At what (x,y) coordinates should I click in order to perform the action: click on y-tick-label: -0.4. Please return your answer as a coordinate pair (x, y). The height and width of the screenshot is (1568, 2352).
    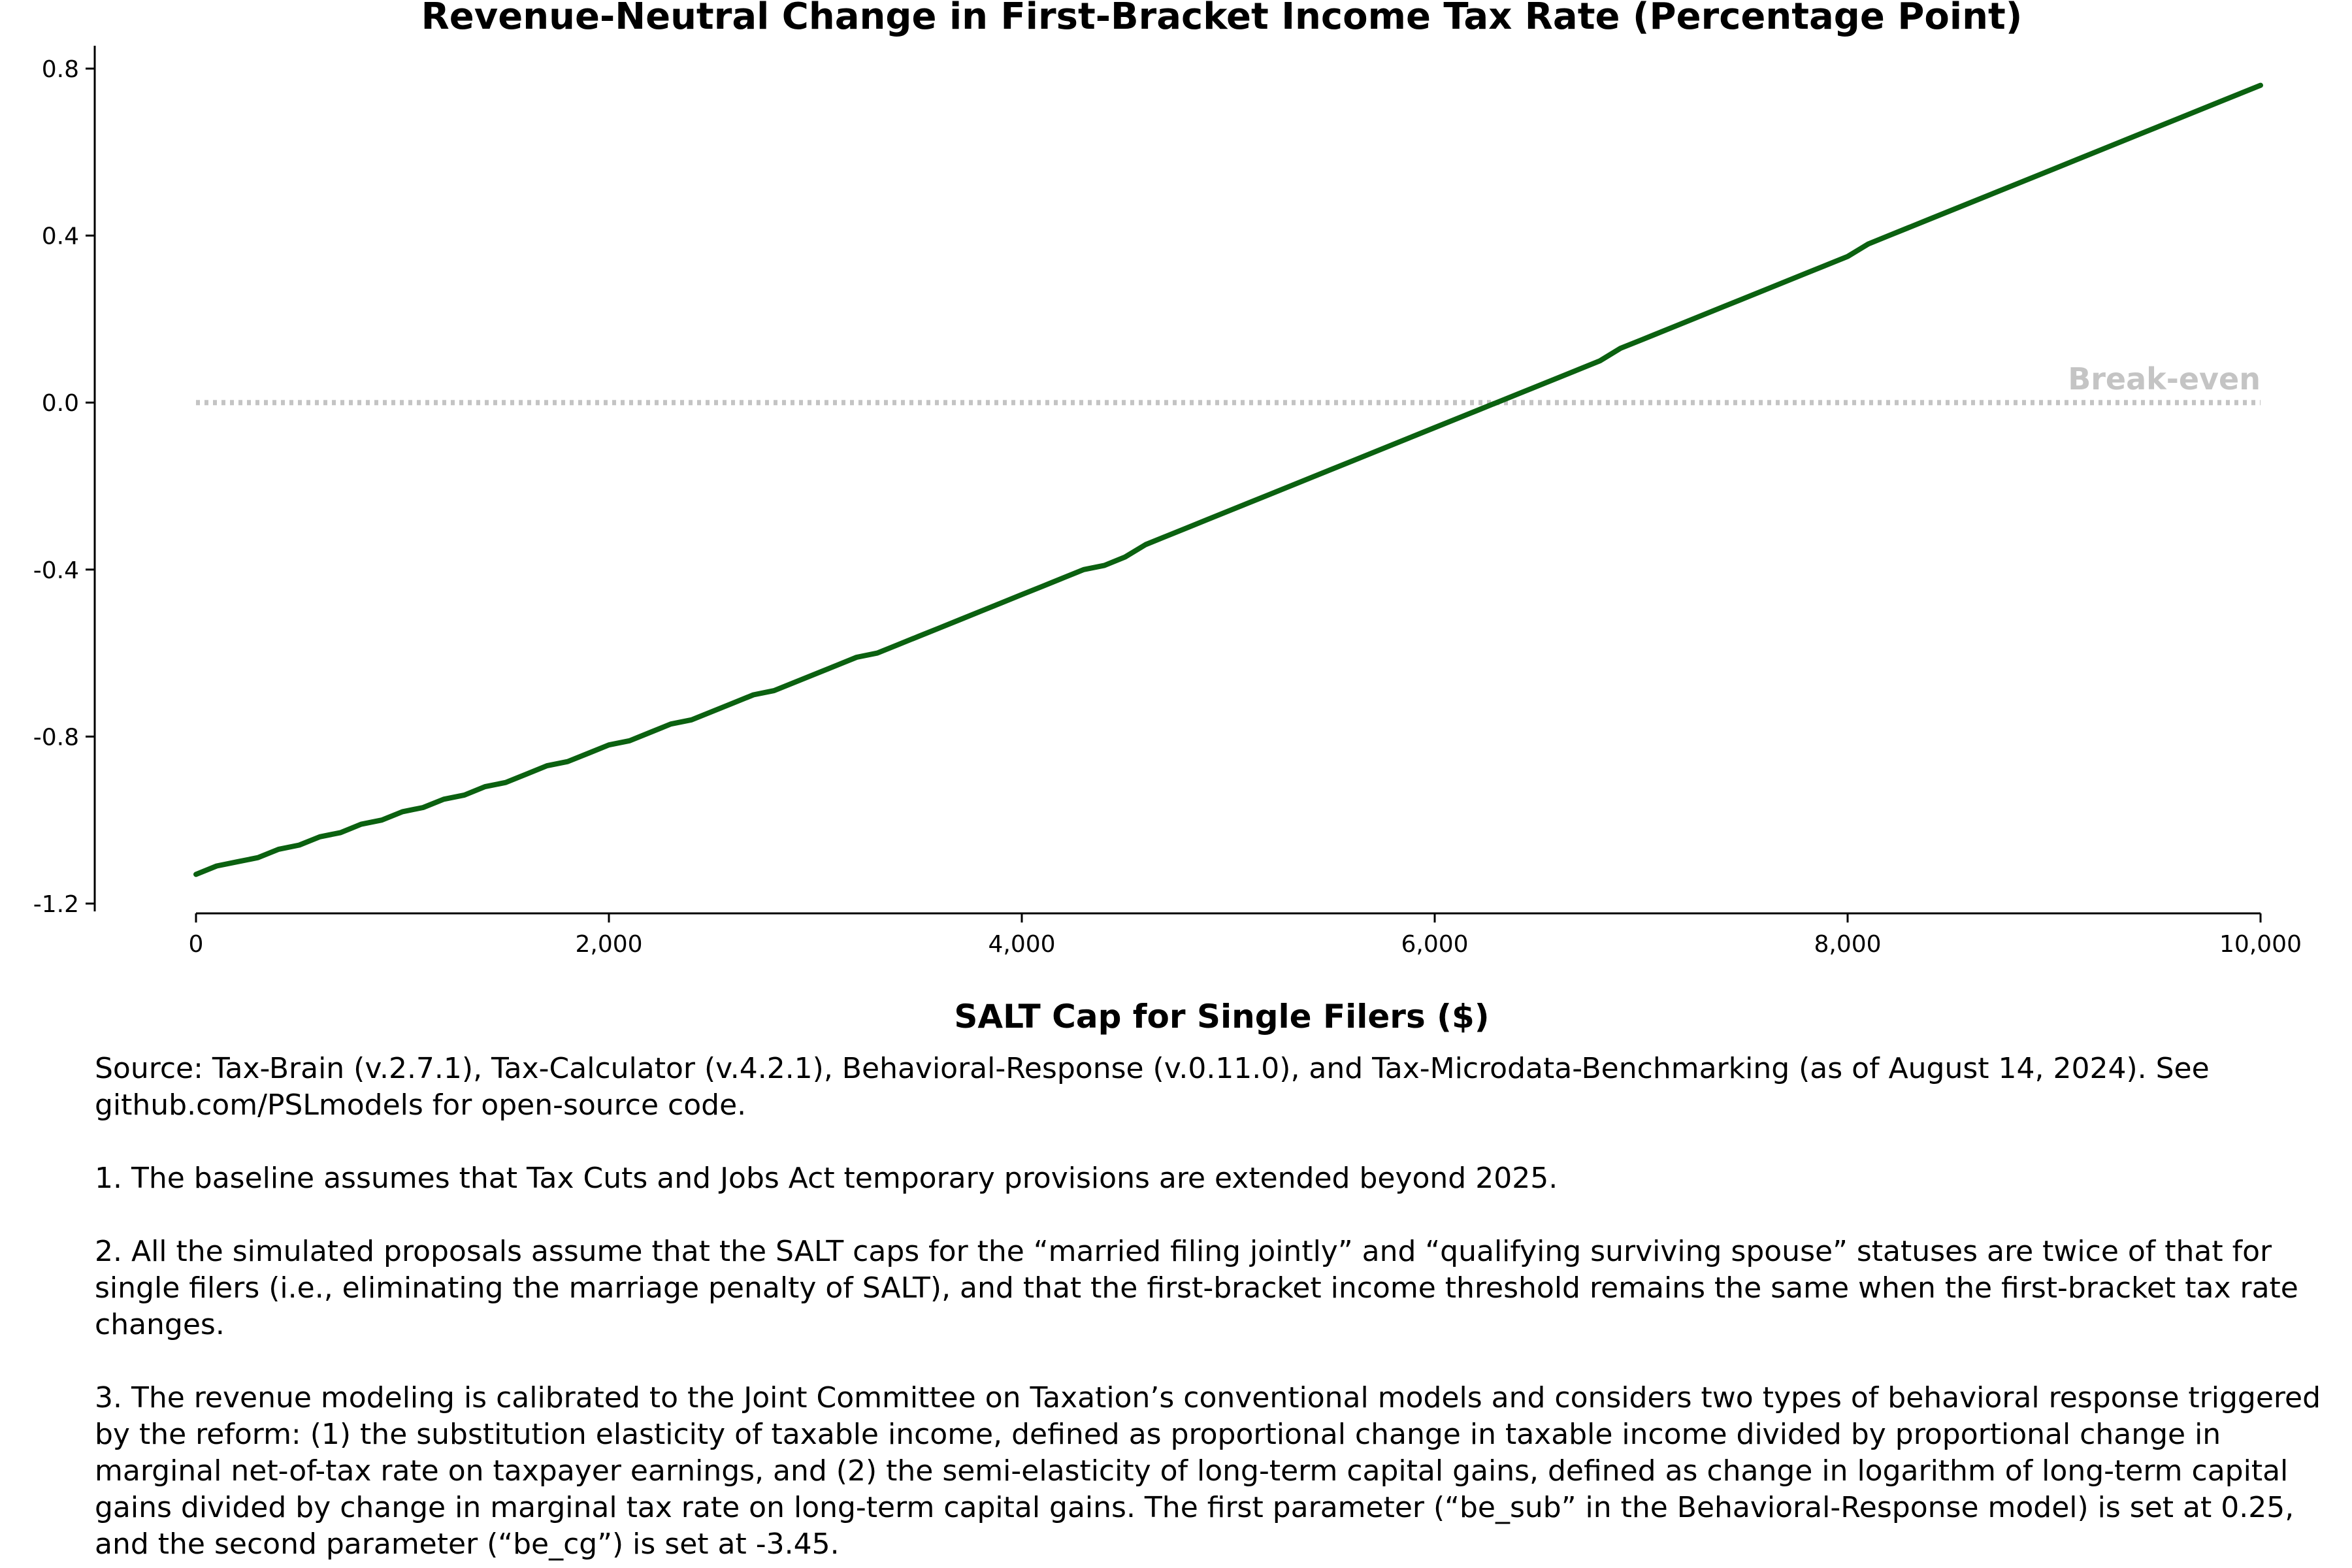
    Looking at the image, I should click on (56, 570).